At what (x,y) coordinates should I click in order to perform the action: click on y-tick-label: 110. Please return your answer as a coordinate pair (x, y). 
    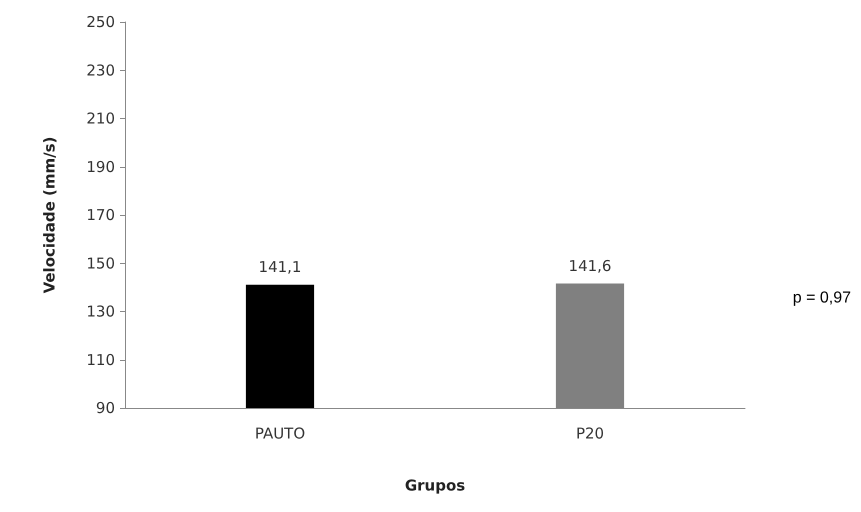
    Looking at the image, I should click on (100, 359).